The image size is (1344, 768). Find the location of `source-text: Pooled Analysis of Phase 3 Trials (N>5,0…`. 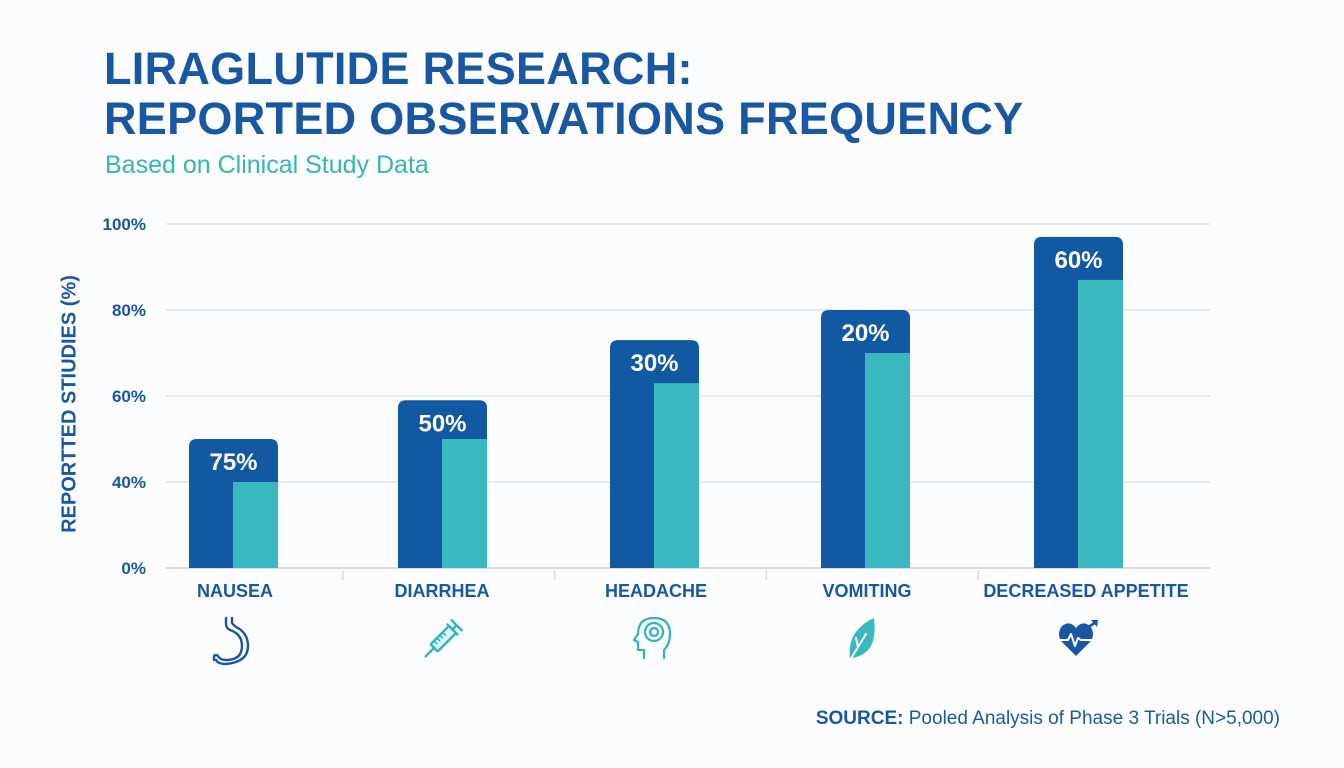

source-text: Pooled Analysis of Phase 3 Trials (N>5,0… is located at coordinates (1091, 718).